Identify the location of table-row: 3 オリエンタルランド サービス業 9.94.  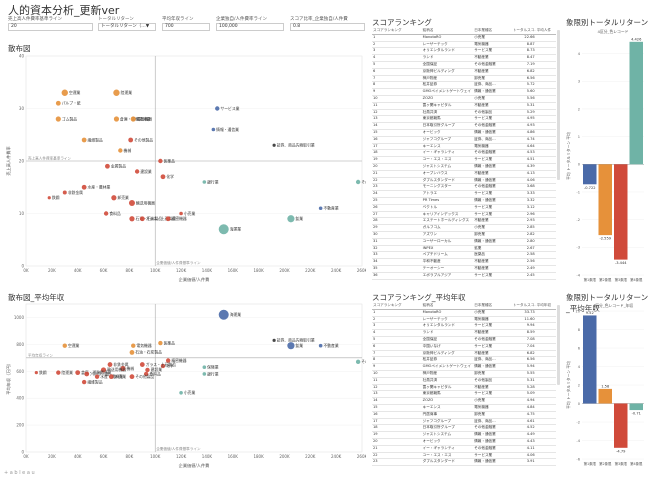
(464, 326).